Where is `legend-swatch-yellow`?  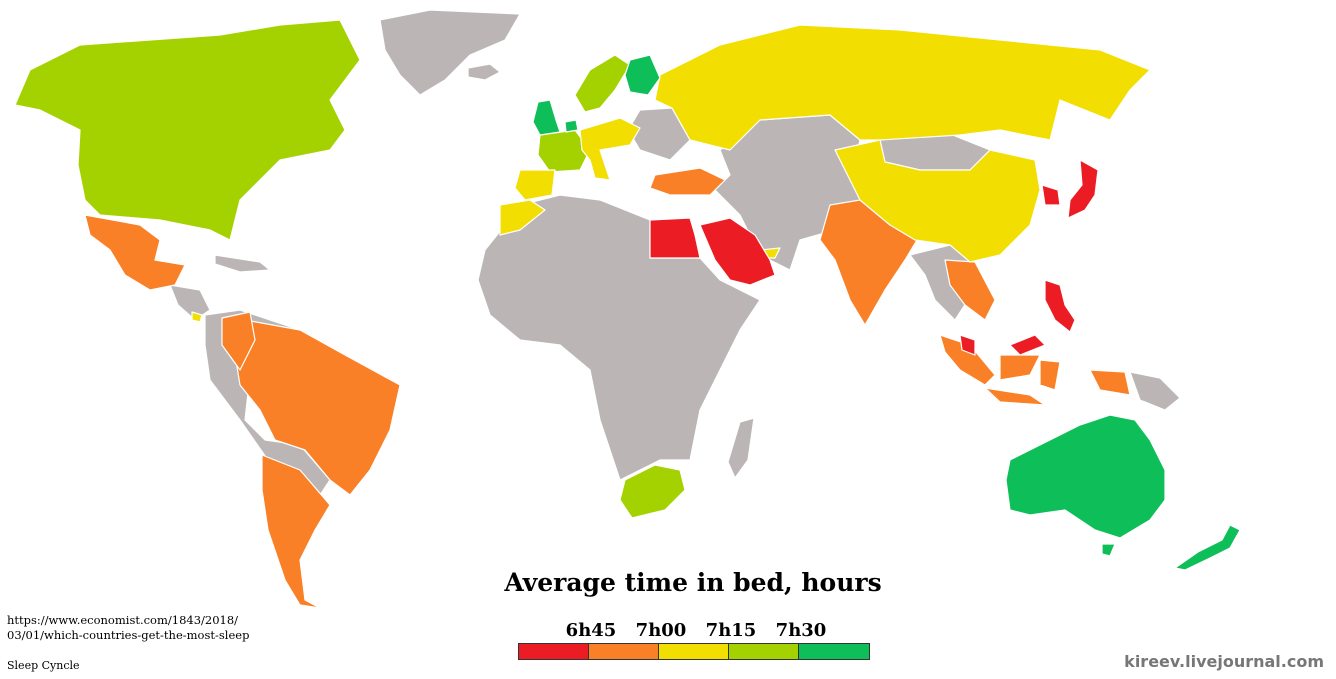
legend-swatch-yellow is located at coordinates (694, 651).